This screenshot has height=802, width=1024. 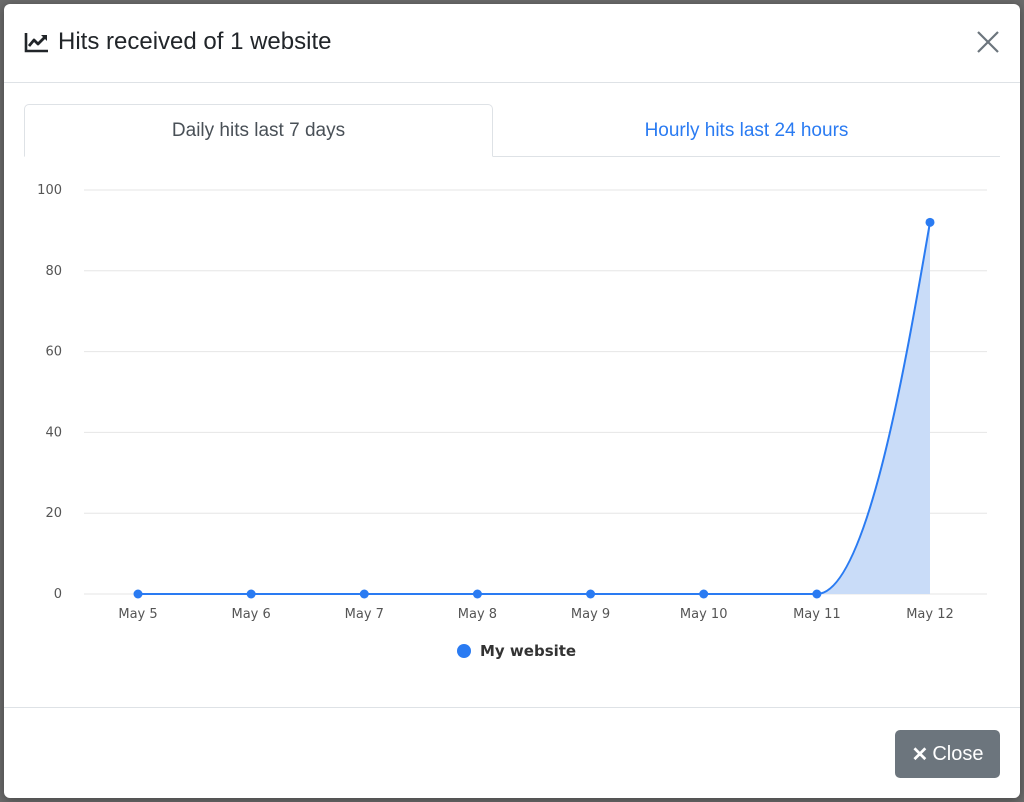 I want to click on x-tick-label: May 7, so click(x=364, y=614).